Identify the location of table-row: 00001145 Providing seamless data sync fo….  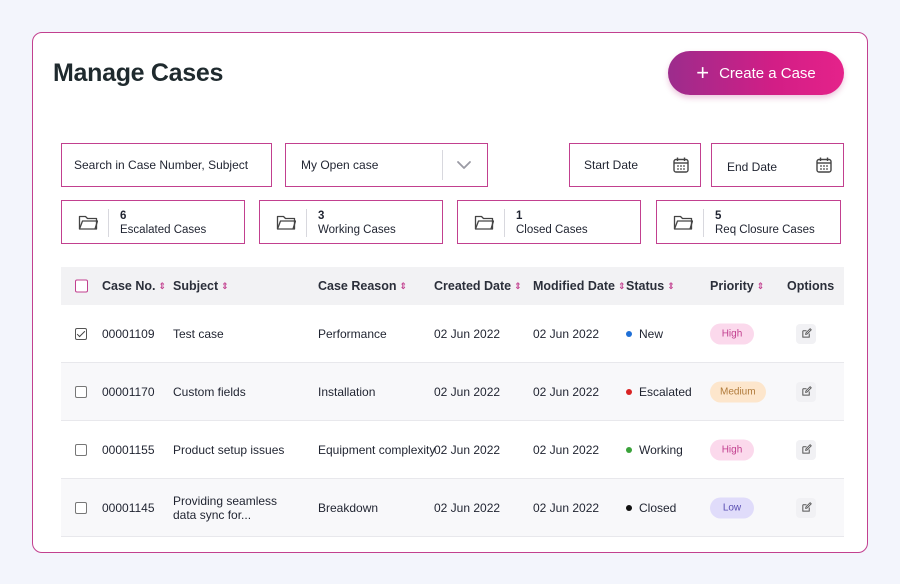
(452, 508).